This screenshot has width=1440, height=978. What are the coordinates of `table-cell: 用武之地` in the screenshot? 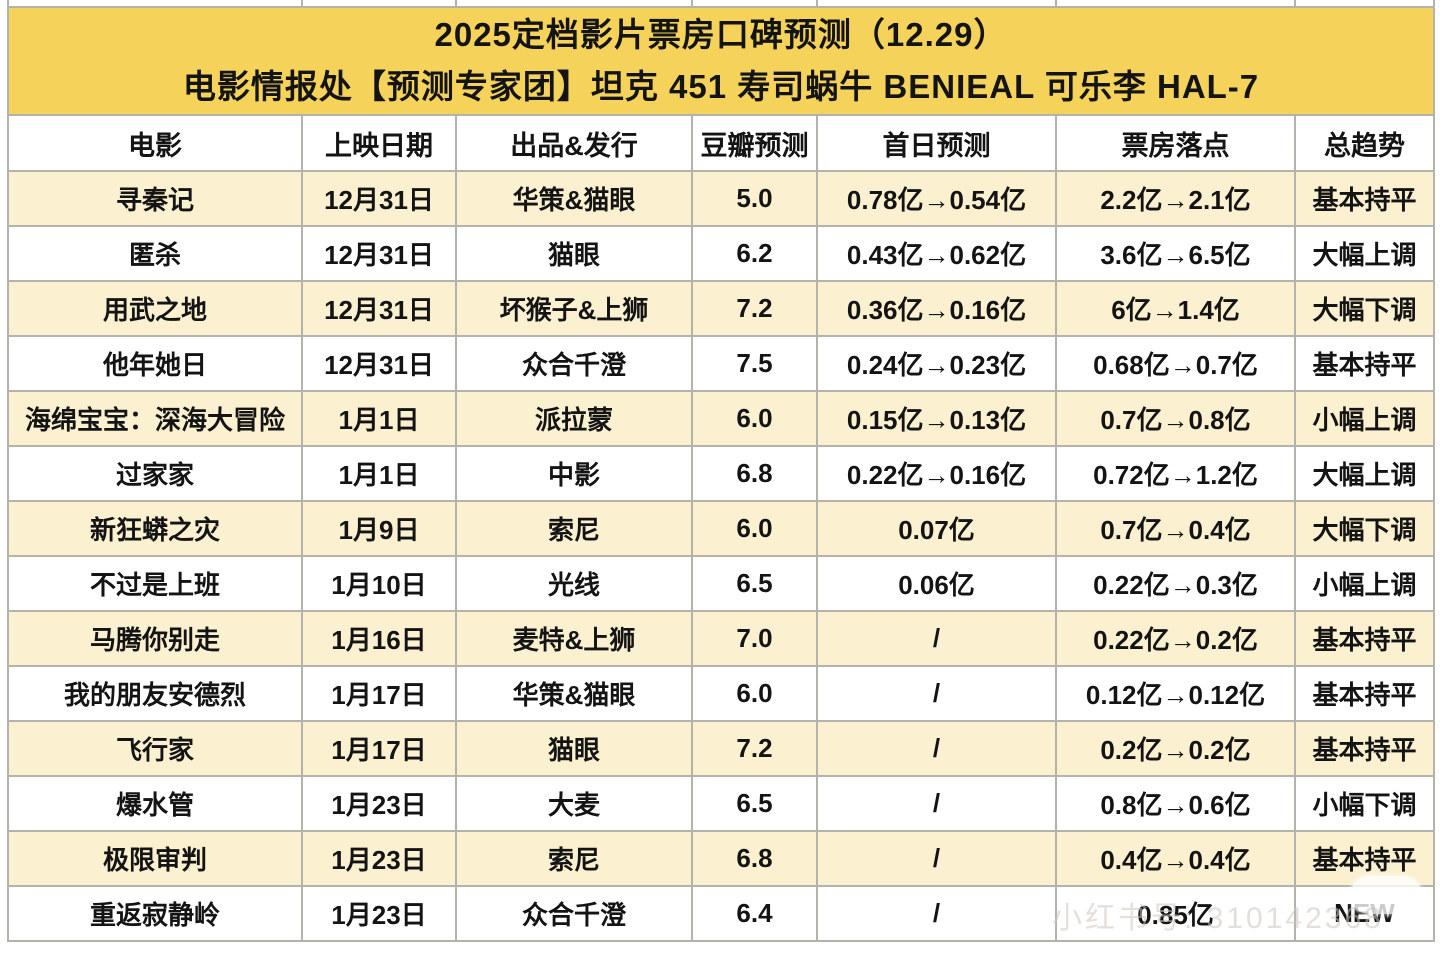 It's located at (155, 308).